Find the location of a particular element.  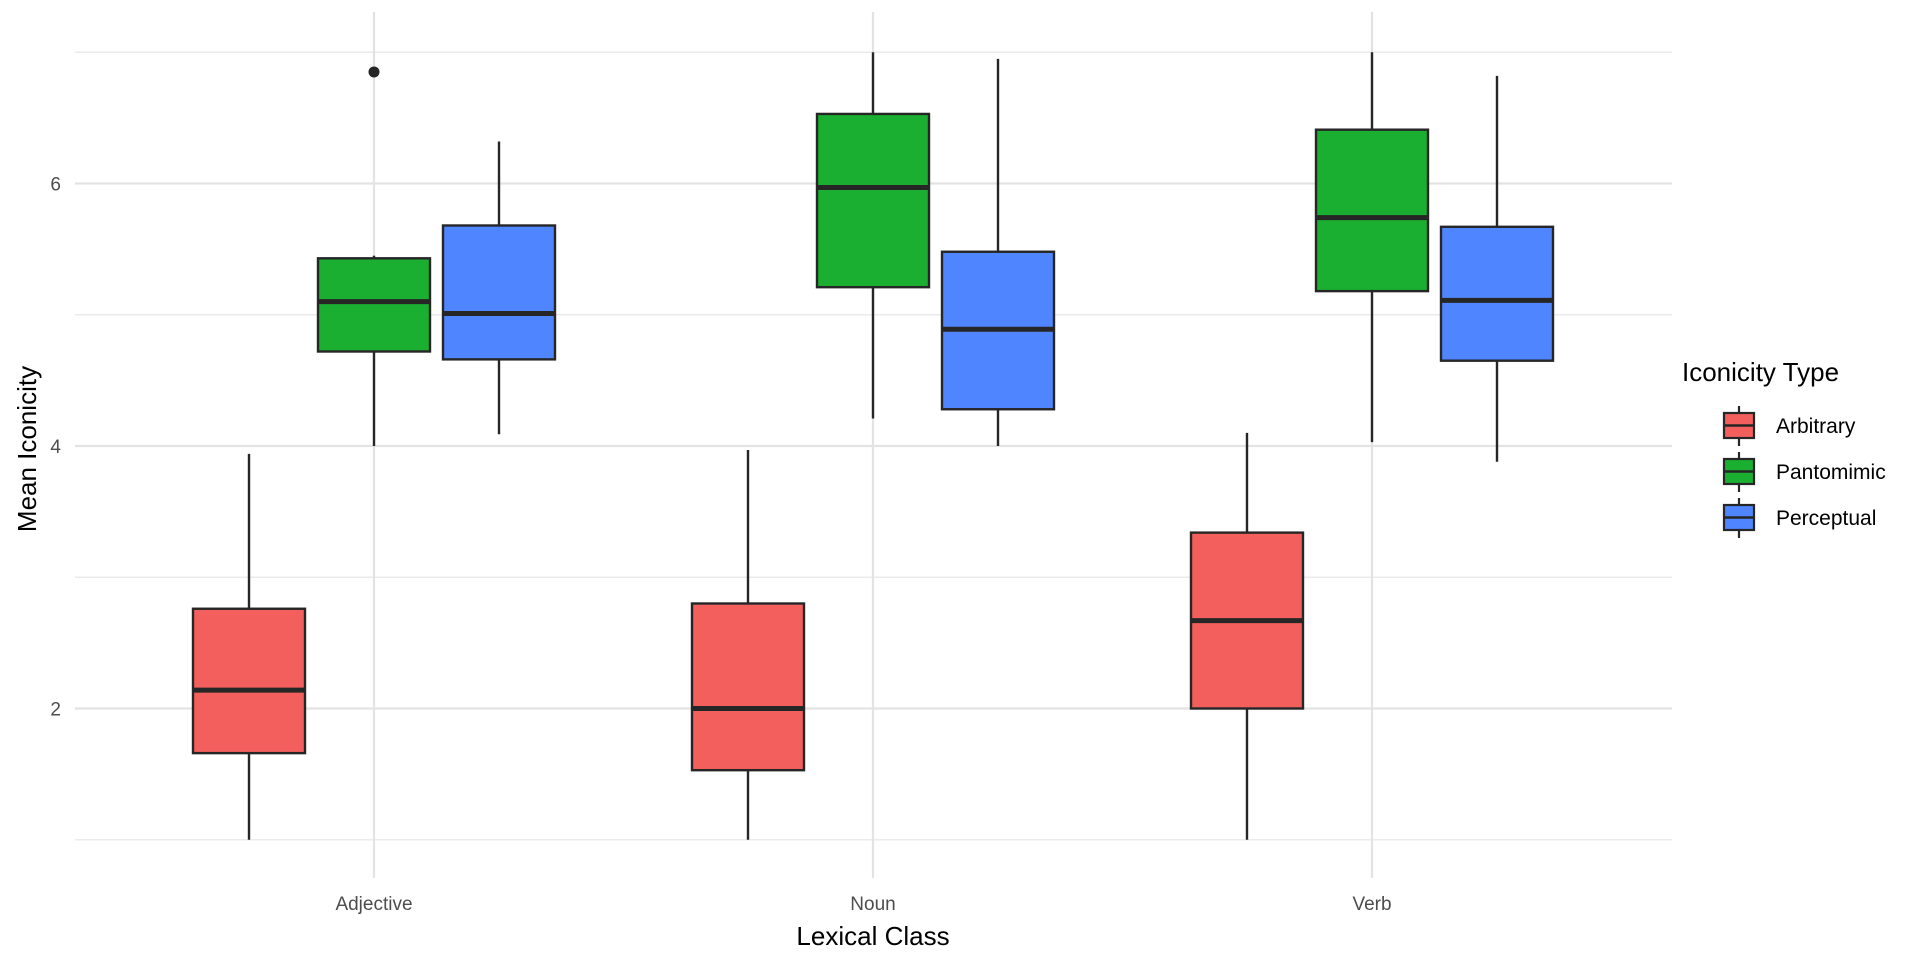

box-pantomimic-noun is located at coordinates (873, 235).